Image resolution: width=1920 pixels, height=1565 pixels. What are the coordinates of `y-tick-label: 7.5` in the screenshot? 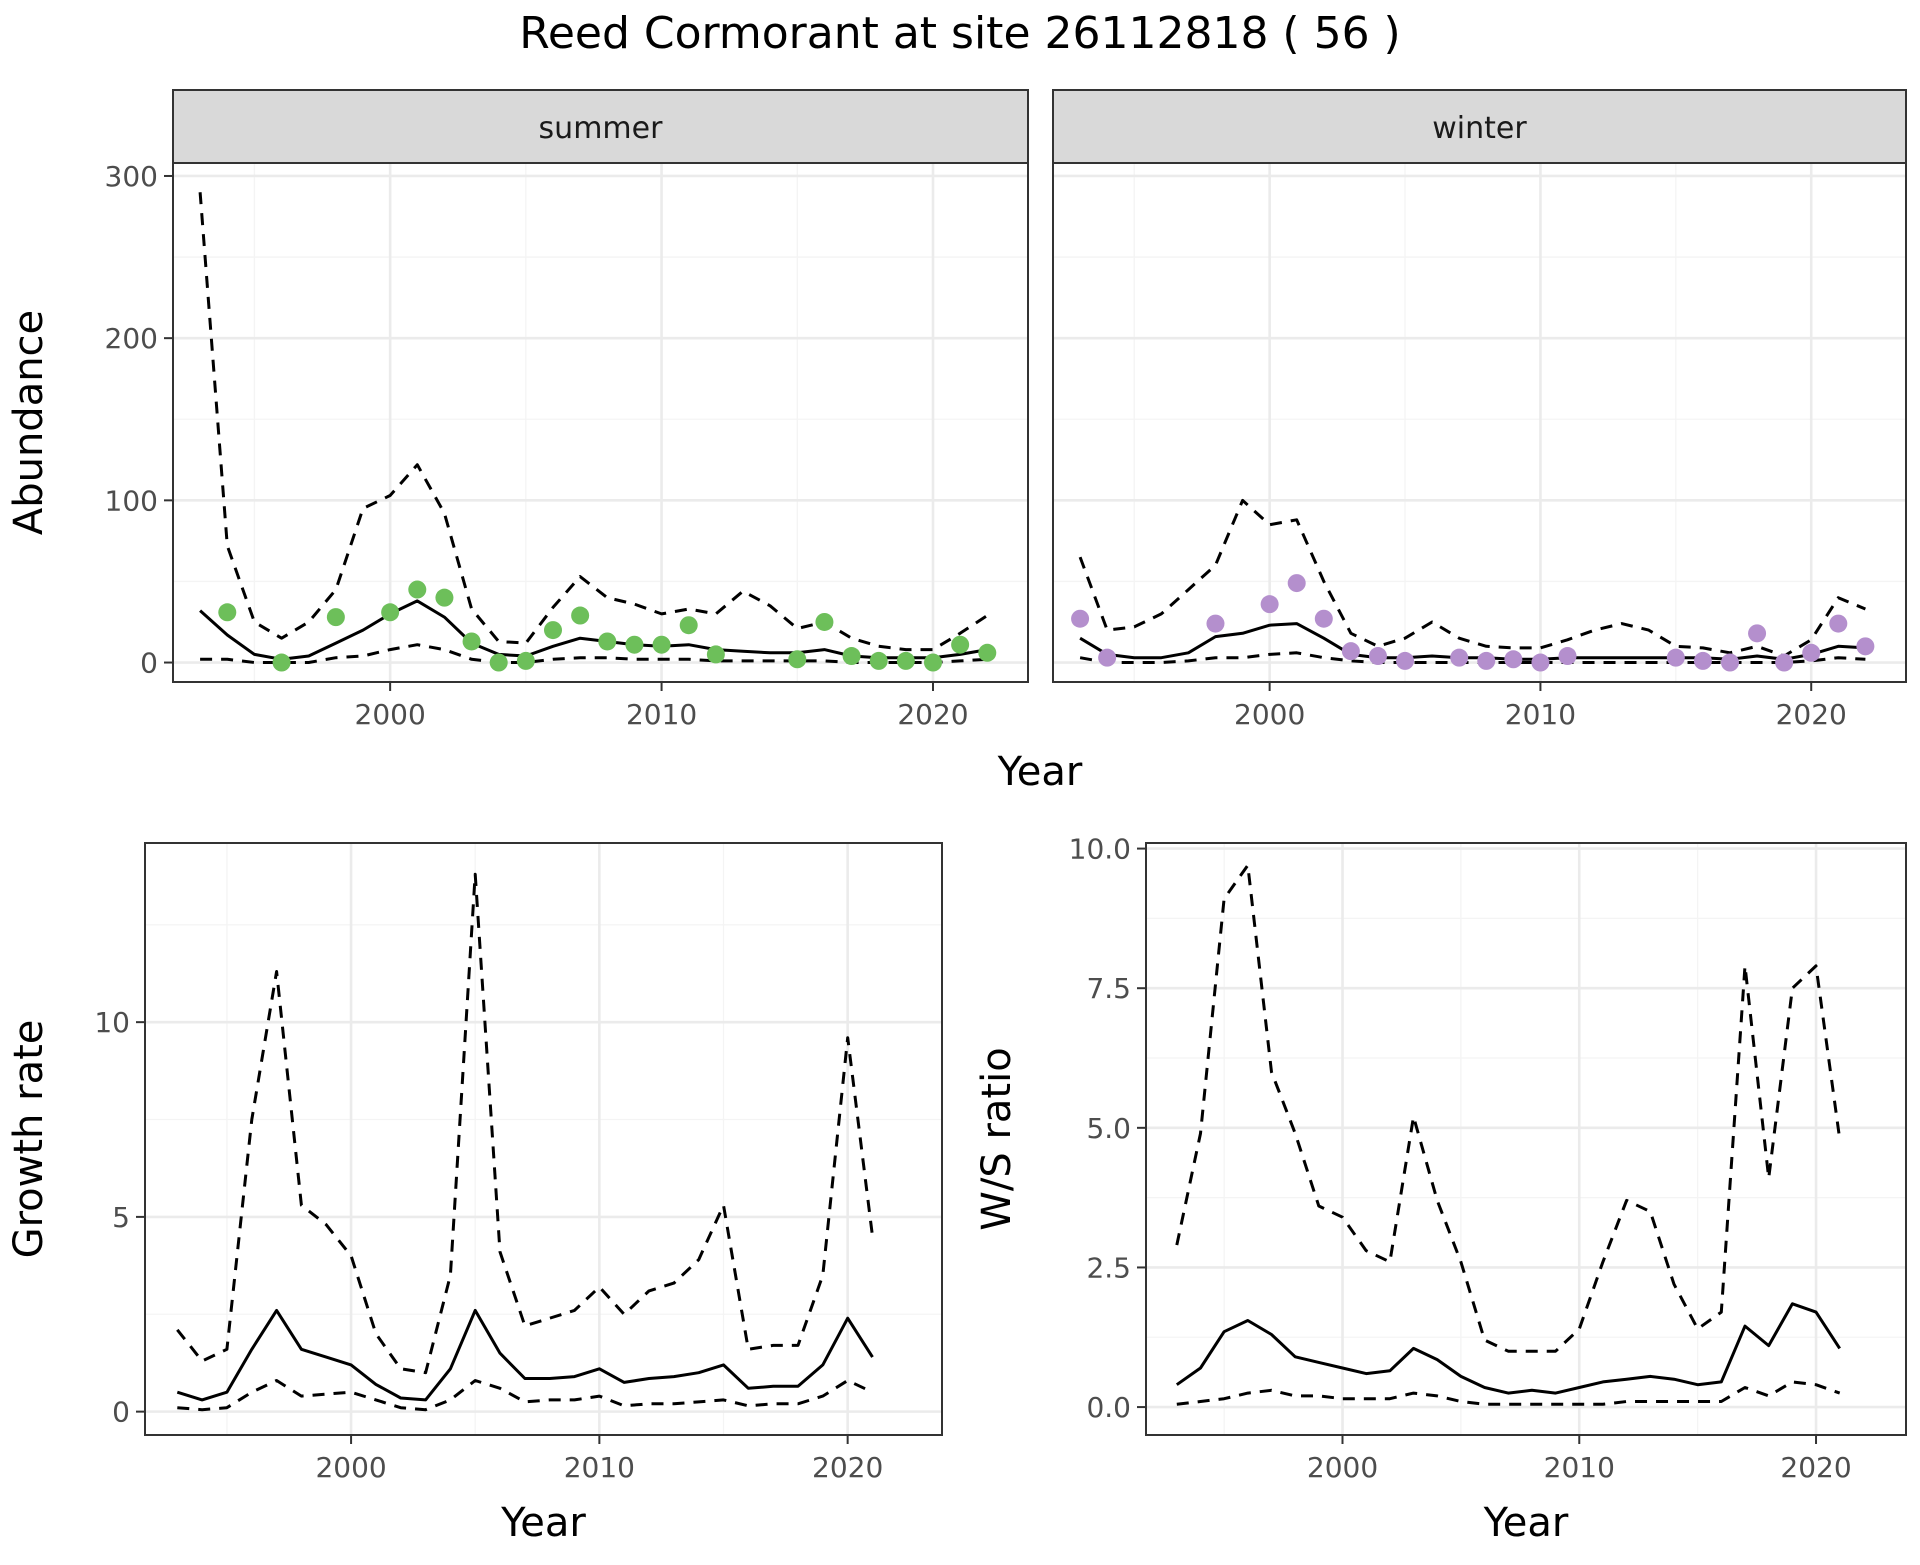 It's located at (1108, 988).